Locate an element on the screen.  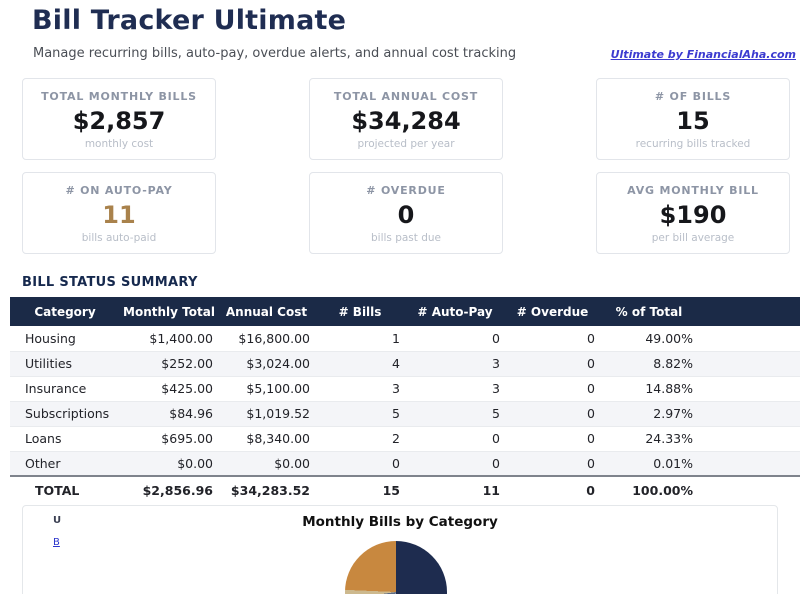
table-cell: $34,283.52 is located at coordinates (266, 489).